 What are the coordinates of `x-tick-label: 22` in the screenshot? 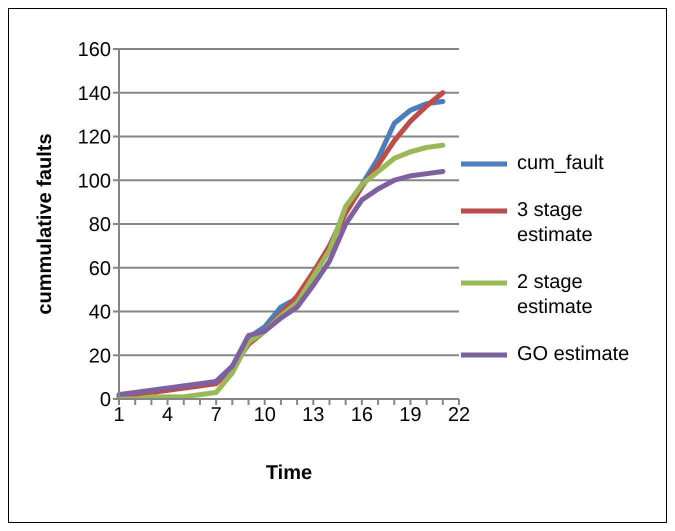 It's located at (459, 415).